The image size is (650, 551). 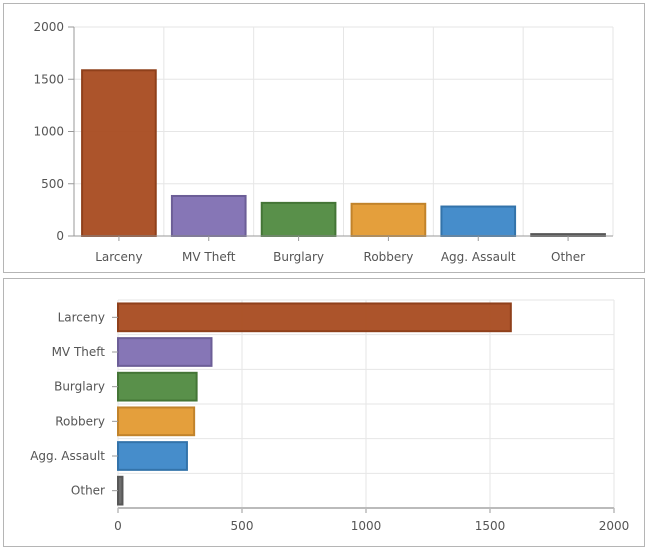 I want to click on y-tick-label: Robbery, so click(x=80, y=421).